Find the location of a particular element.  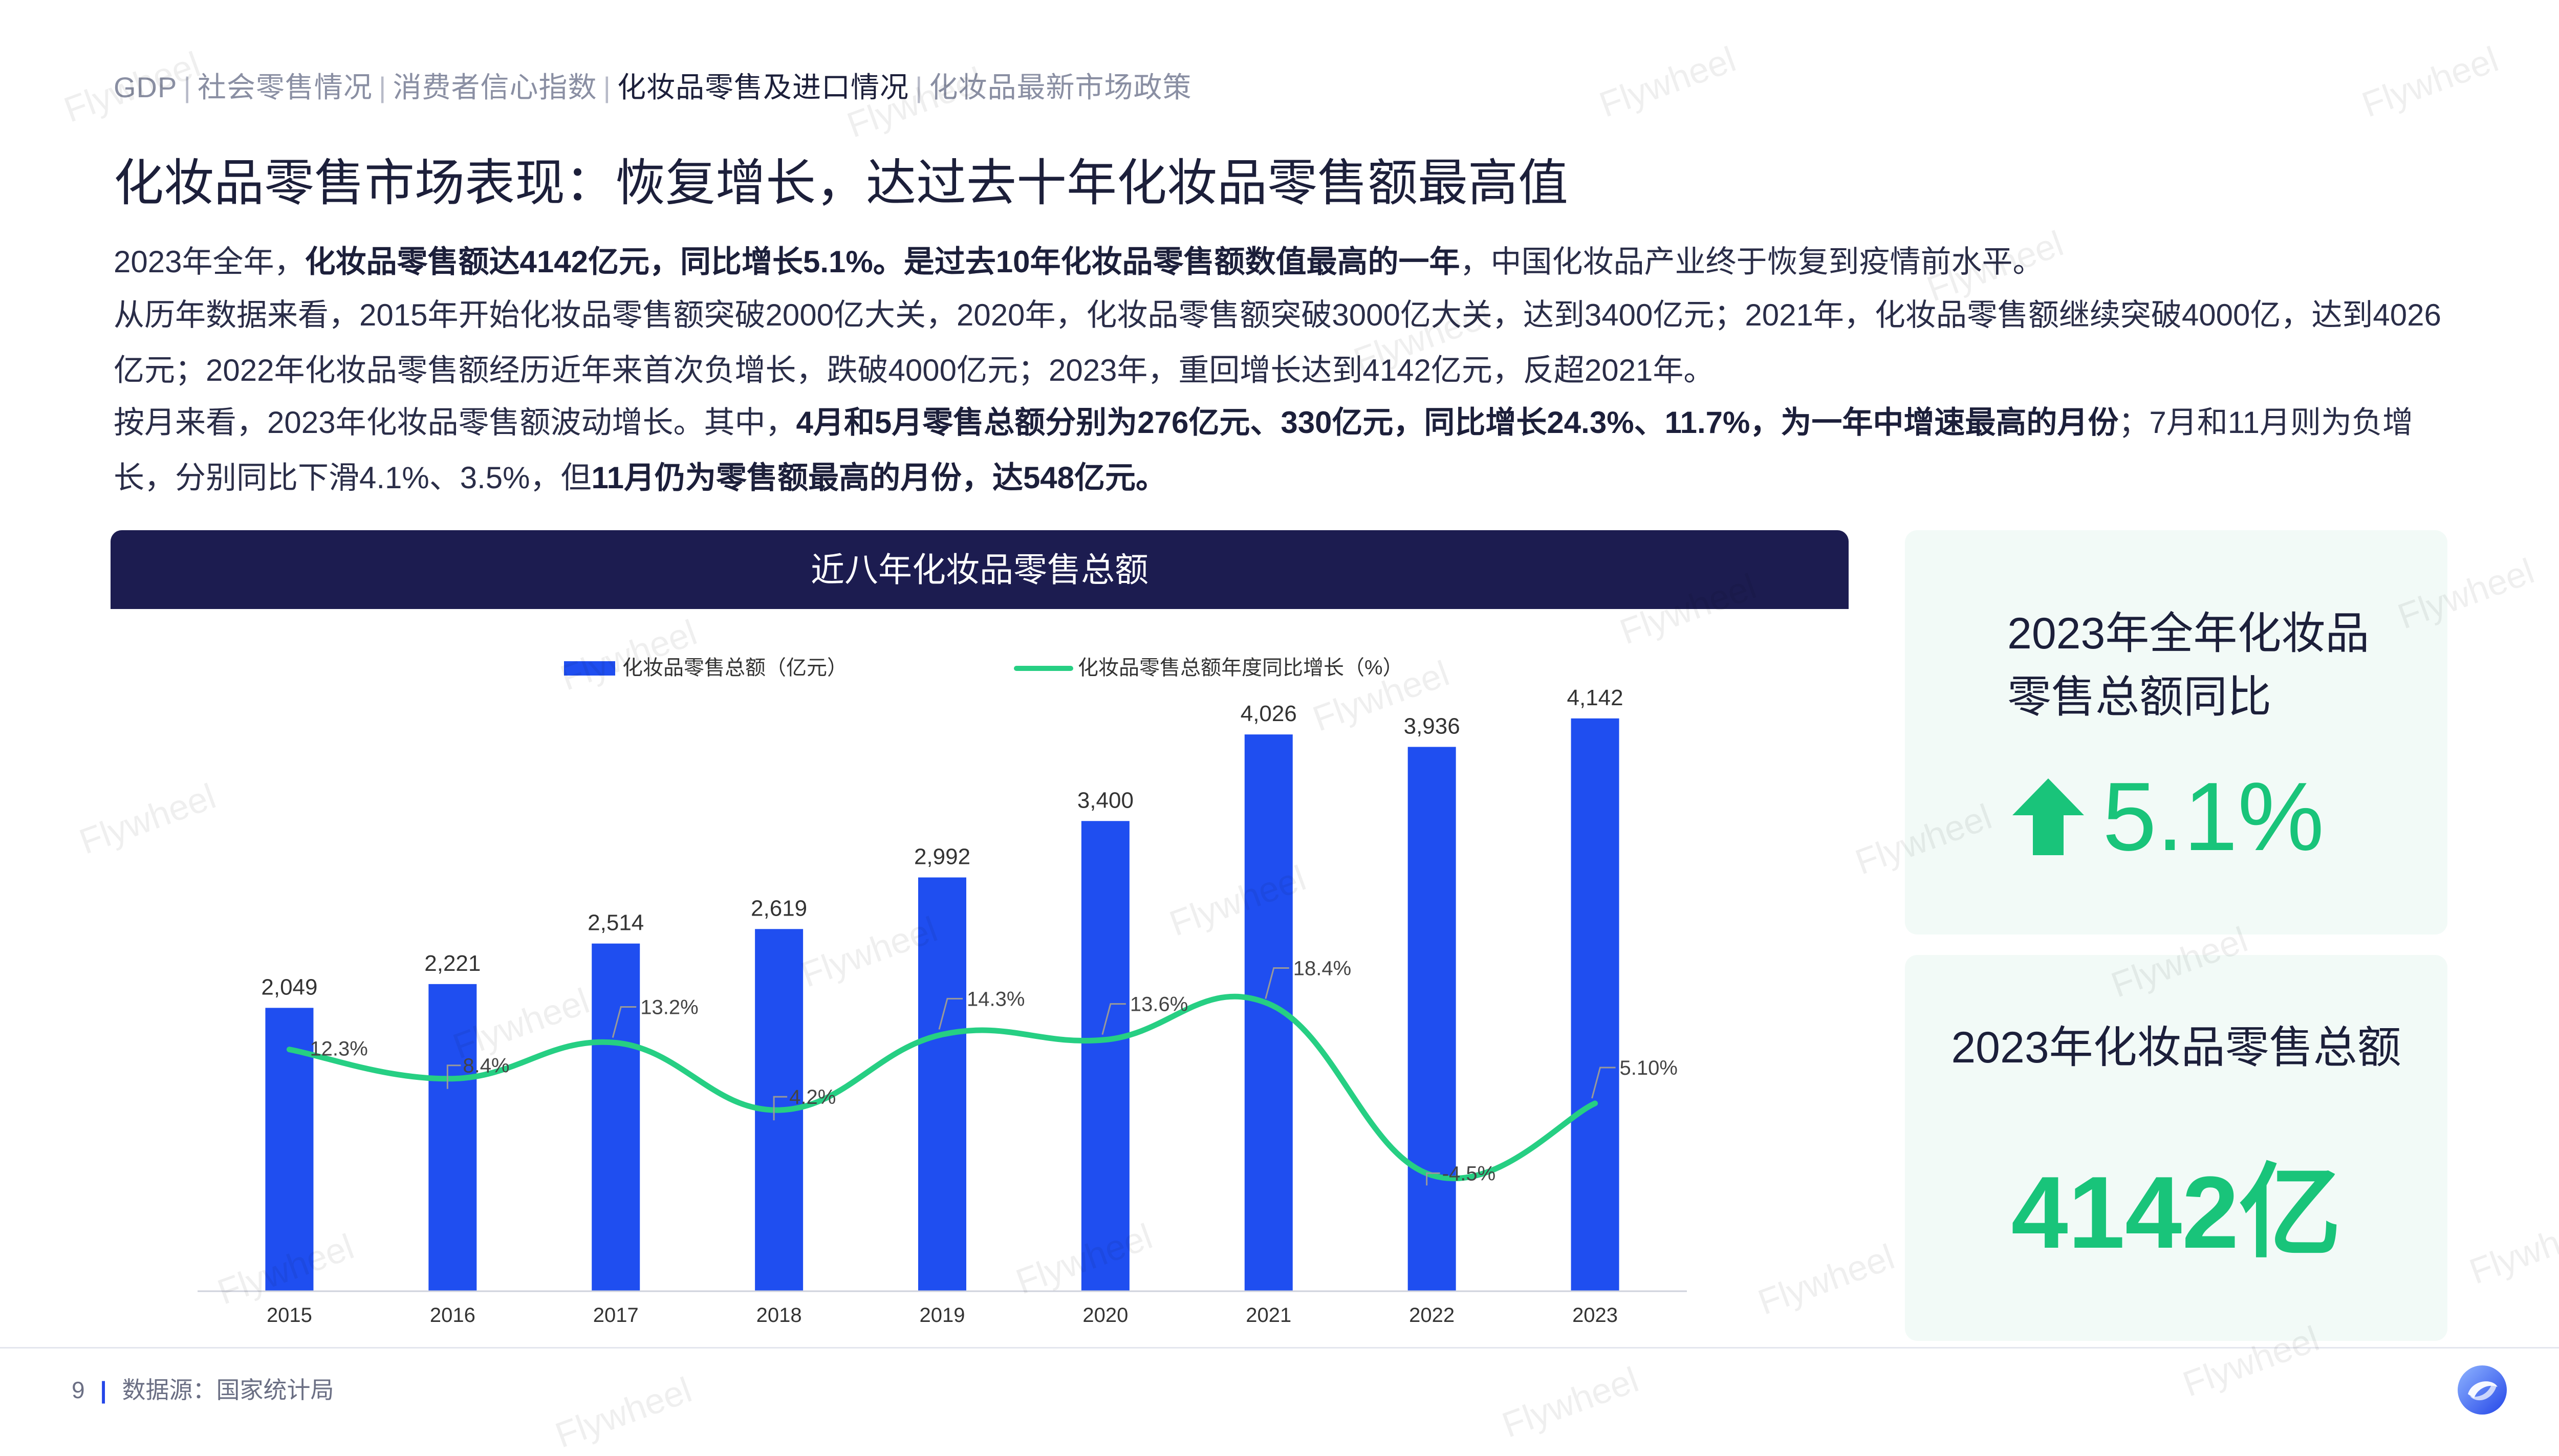

kpi-growth-title: 2023年全年化妆品零售总额同比 is located at coordinates (2189, 665).